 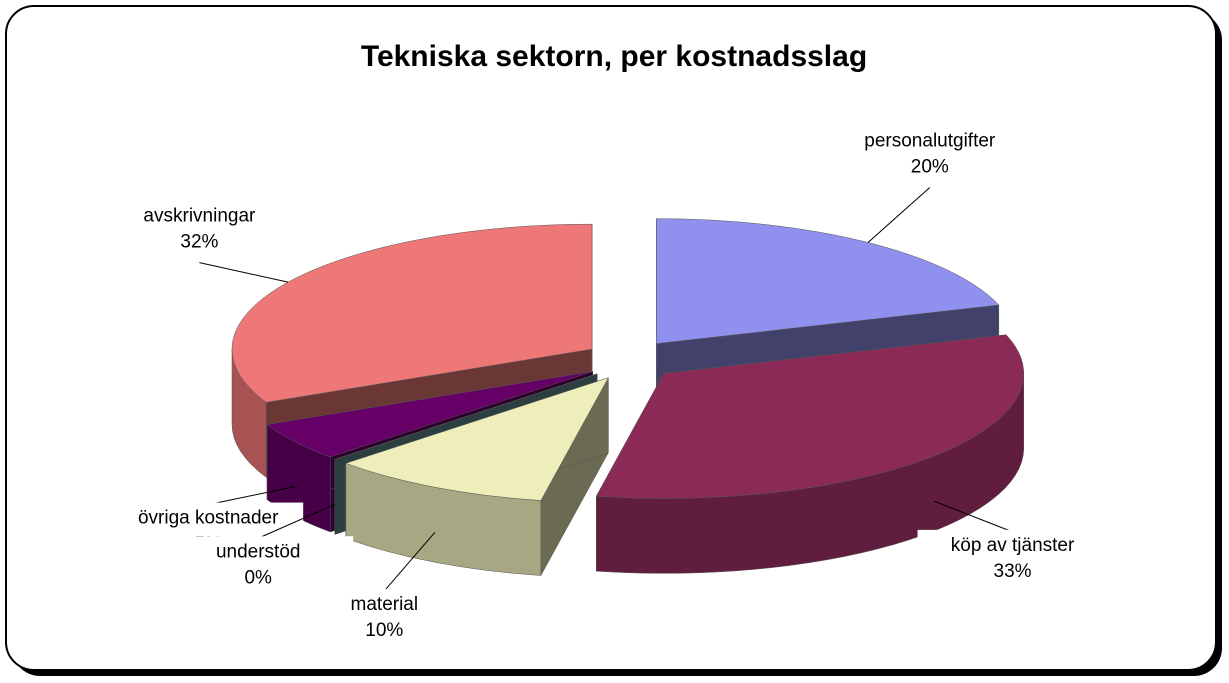 I want to click on slice-value-label: 10%, so click(x=384, y=630).